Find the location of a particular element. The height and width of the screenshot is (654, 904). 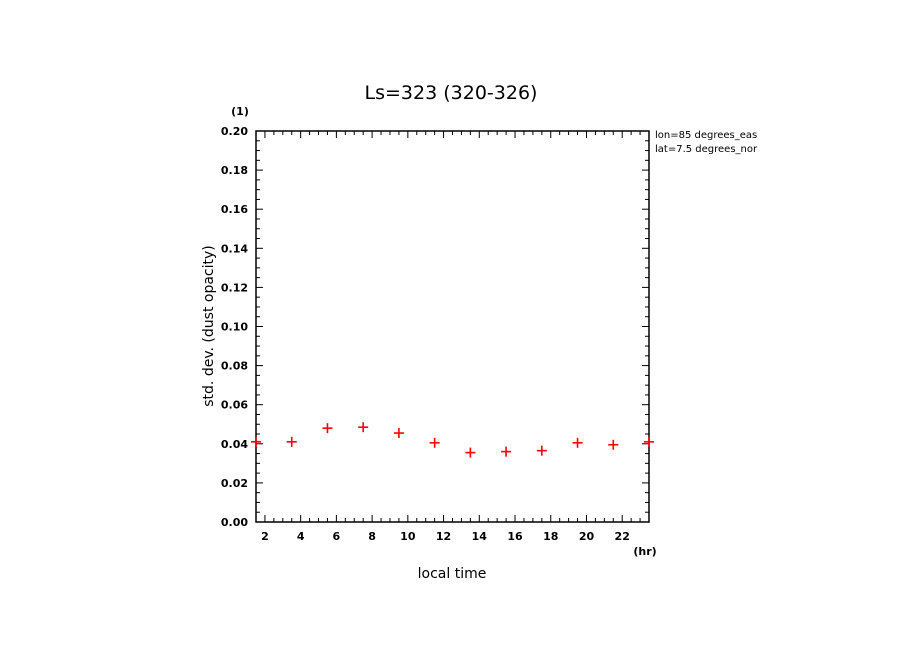

x-tick-label: 8 is located at coordinates (372, 536).